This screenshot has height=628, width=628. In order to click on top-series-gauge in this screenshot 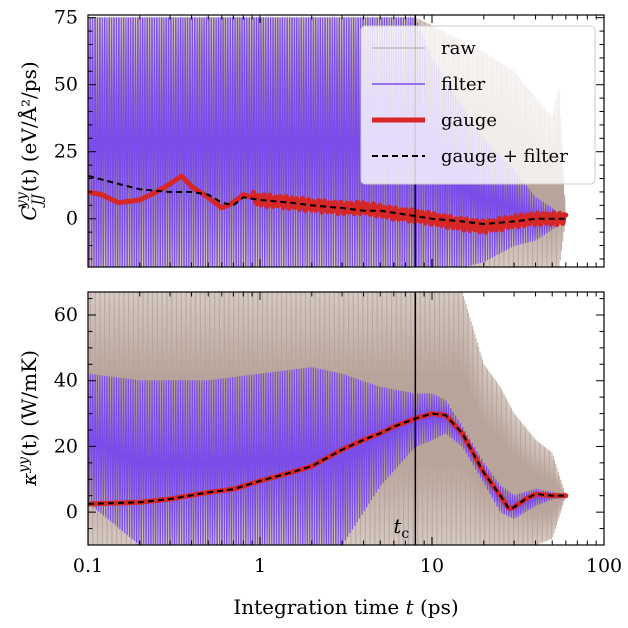, I will do `click(328, 204)`.